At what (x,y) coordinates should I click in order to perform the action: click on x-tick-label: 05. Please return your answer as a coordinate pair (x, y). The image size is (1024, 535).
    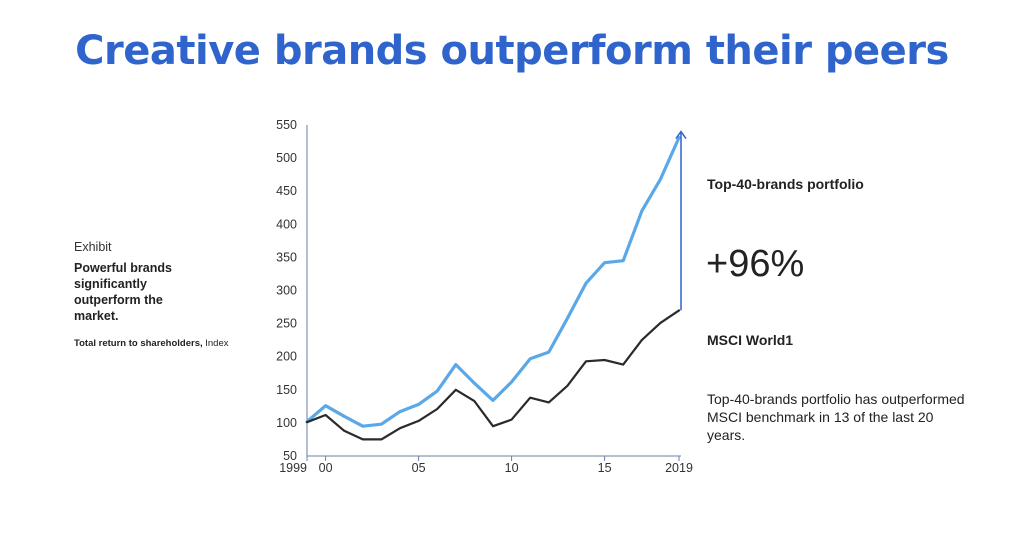
    Looking at the image, I should click on (419, 468).